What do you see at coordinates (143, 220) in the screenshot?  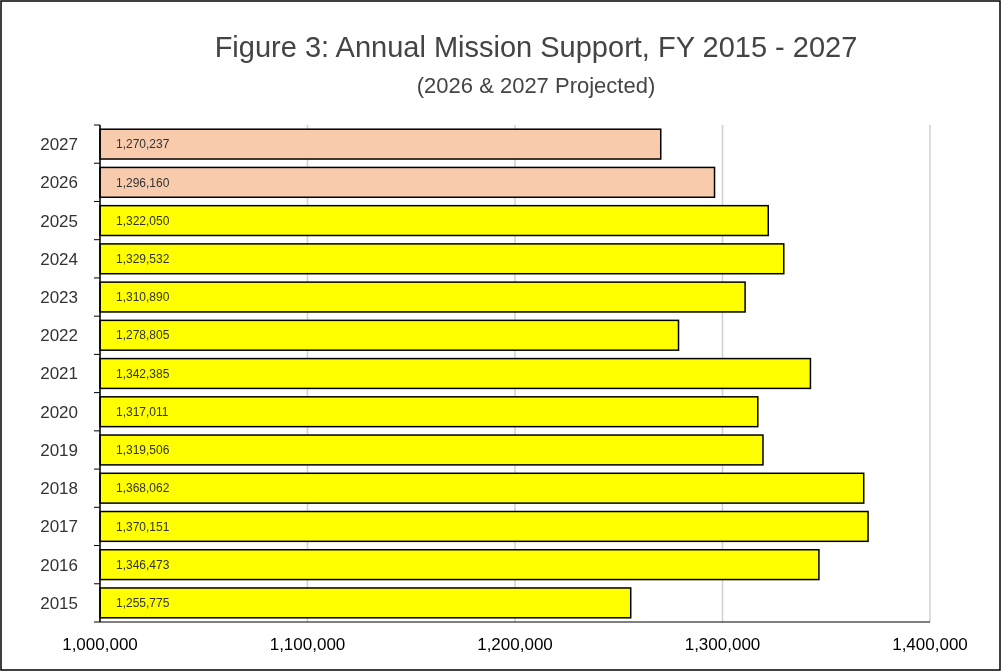 I see `data-label: 1,322,050` at bounding box center [143, 220].